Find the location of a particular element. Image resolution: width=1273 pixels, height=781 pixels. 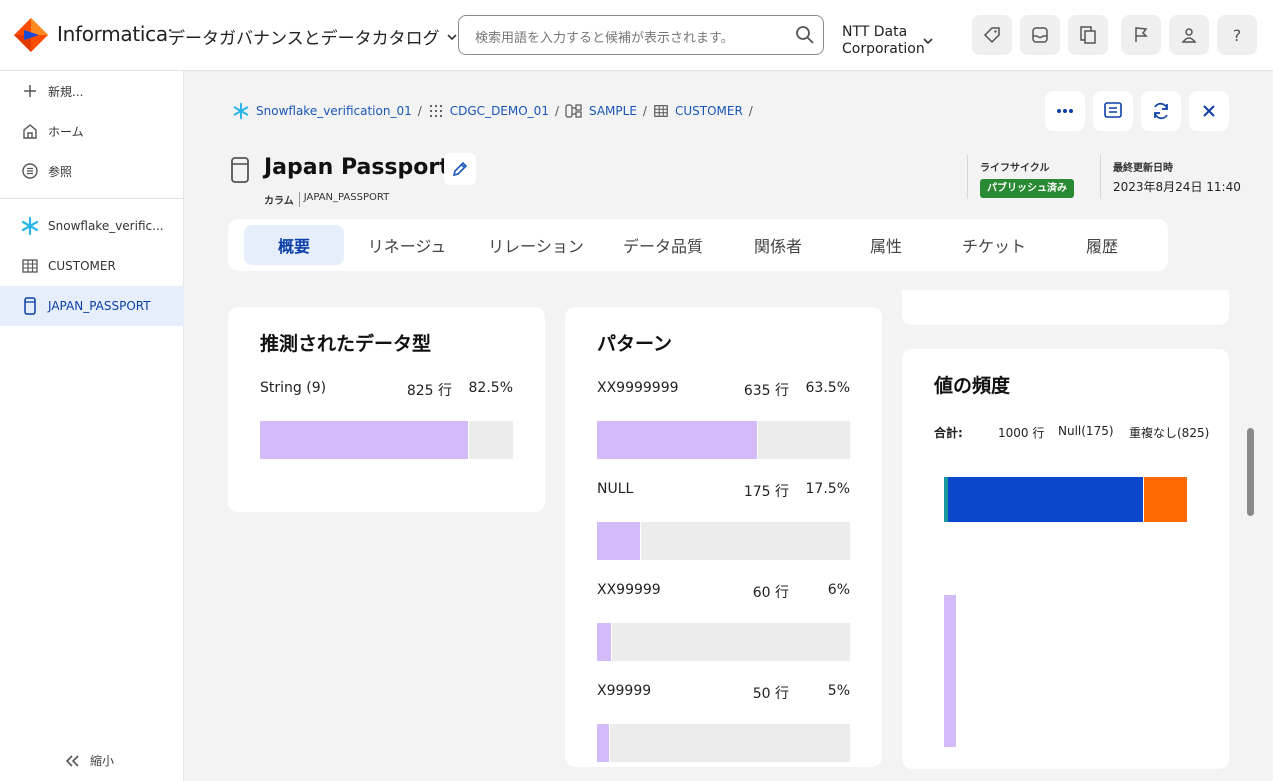

updated-value: 2023年8月24日 11:40 is located at coordinates (1177, 187).